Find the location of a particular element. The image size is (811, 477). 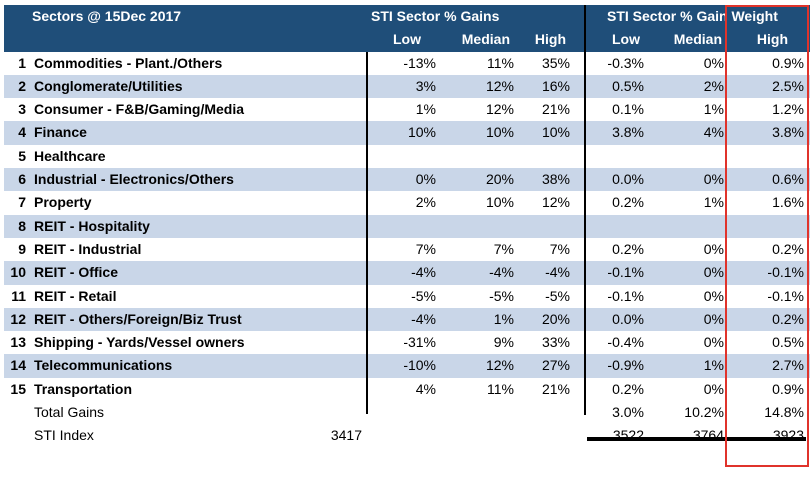

cell-gains-median: -5% is located at coordinates (501, 295).